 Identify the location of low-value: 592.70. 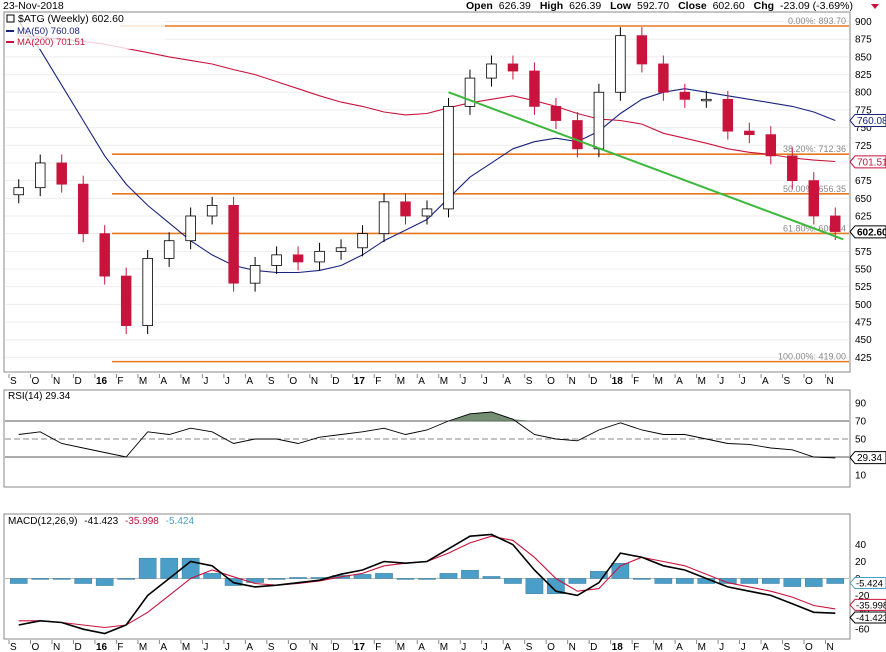
(653, 6).